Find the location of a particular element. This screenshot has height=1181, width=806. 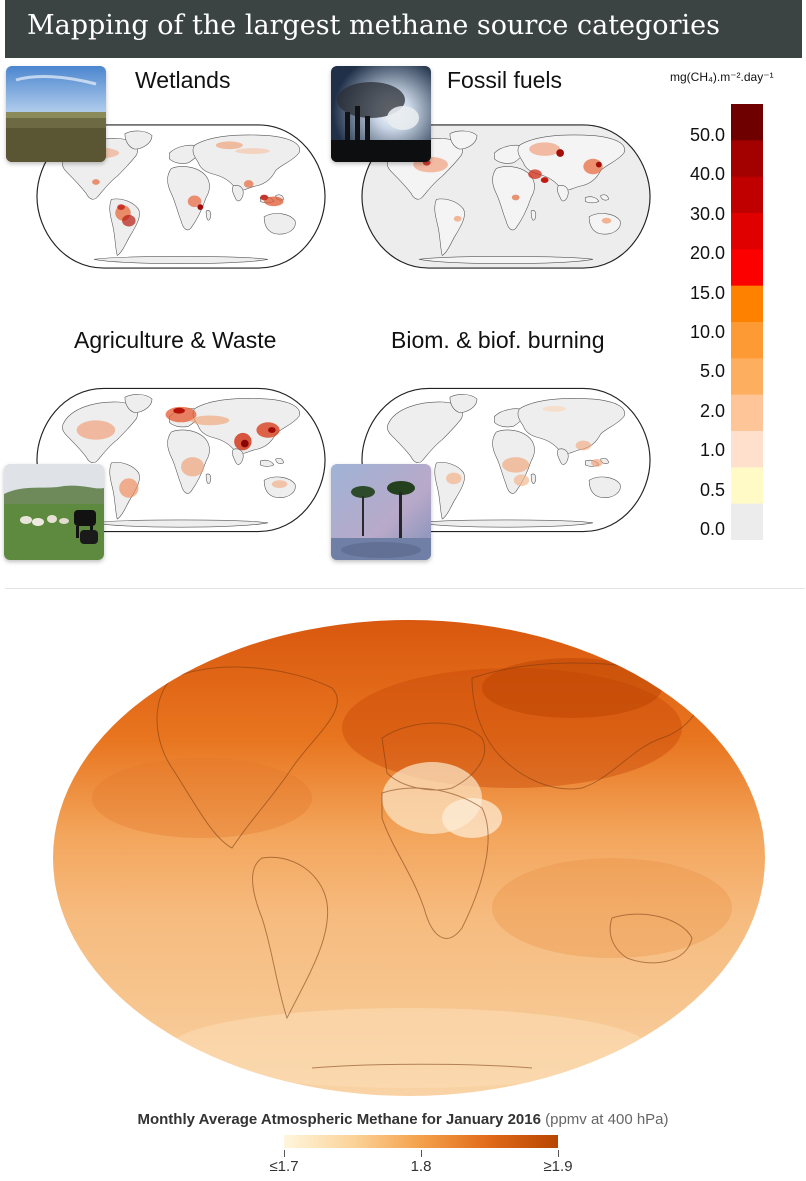

power-plant-smokestacks-photo-icon is located at coordinates (381, 114).